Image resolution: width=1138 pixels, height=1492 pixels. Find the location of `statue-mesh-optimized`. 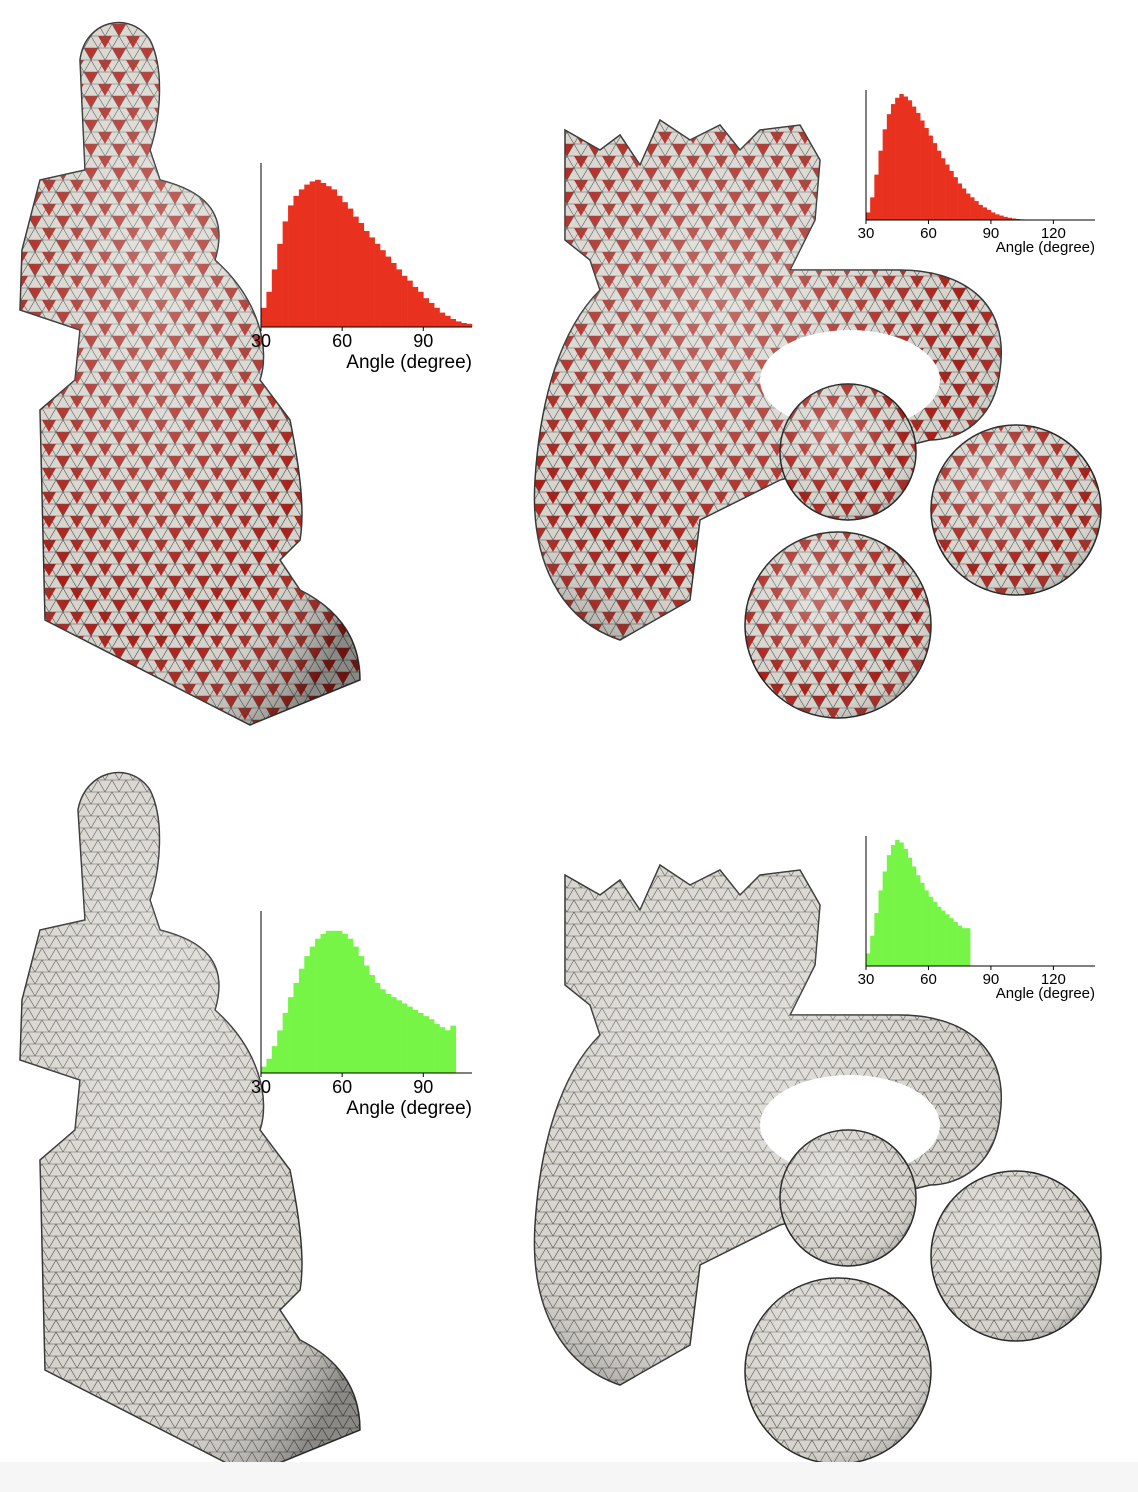

statue-mesh-optimized is located at coordinates (190, 1123).